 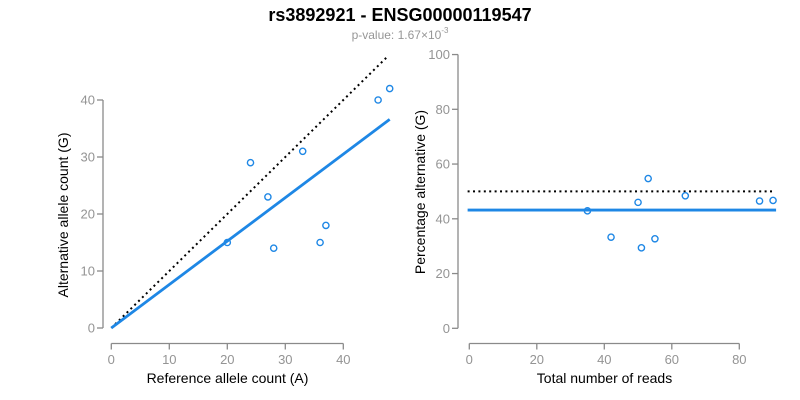 I want to click on right-plot-x-axis-label: Total number of reads, so click(x=604, y=378).